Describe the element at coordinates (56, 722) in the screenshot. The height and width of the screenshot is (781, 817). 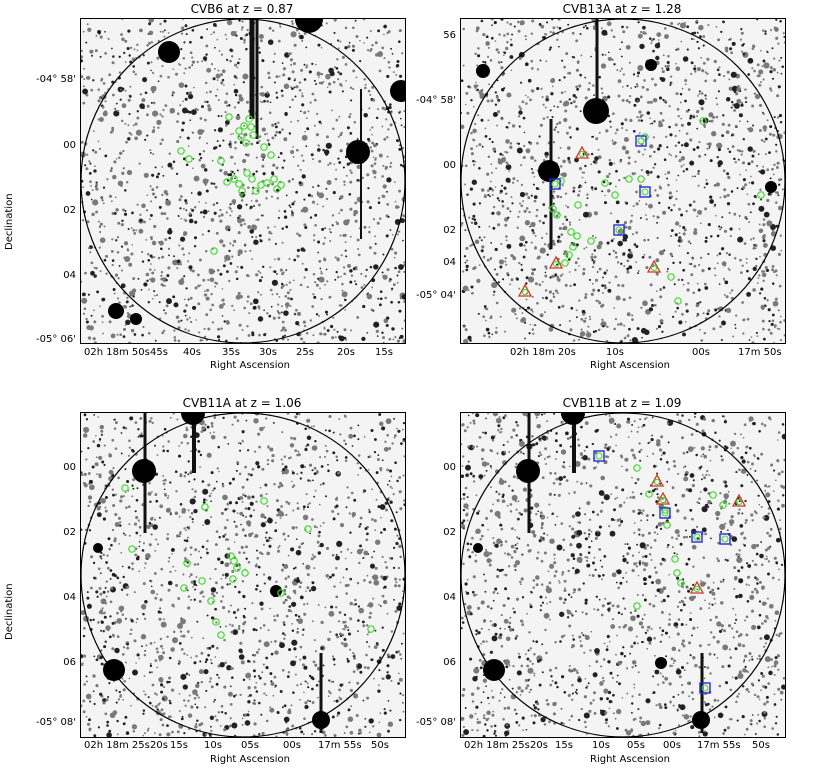
I see `y-tick: -05° 08'` at that location.